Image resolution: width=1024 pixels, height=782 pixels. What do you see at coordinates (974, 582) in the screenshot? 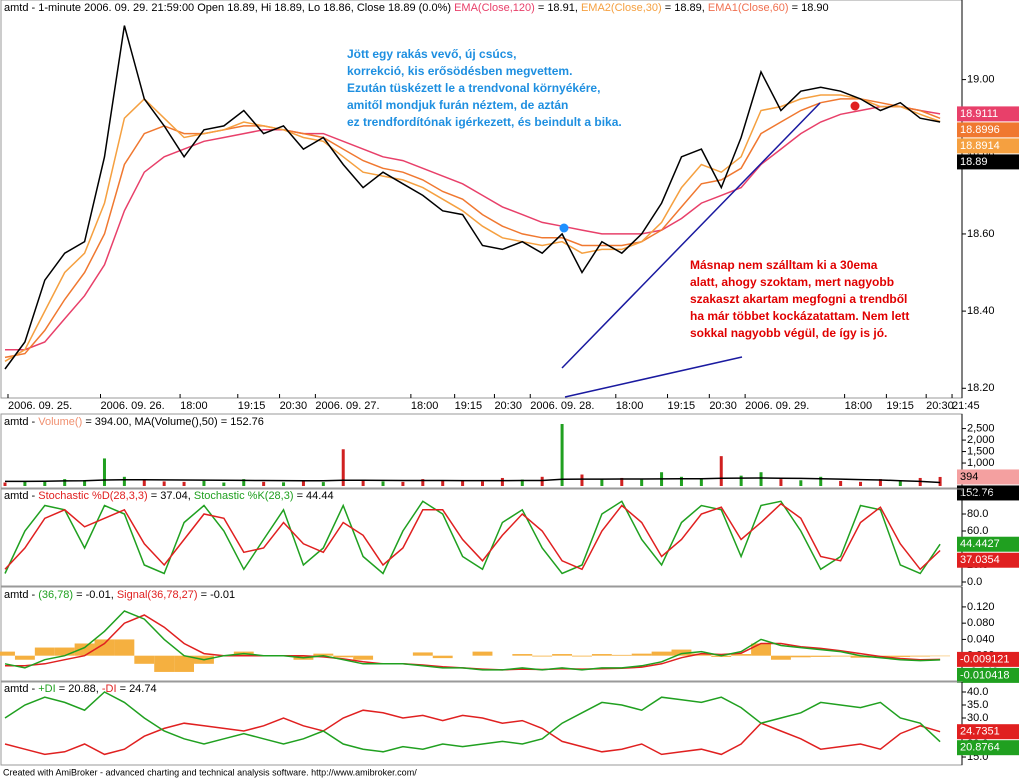
I see `y-tick-label: 0.0` at bounding box center [974, 582].